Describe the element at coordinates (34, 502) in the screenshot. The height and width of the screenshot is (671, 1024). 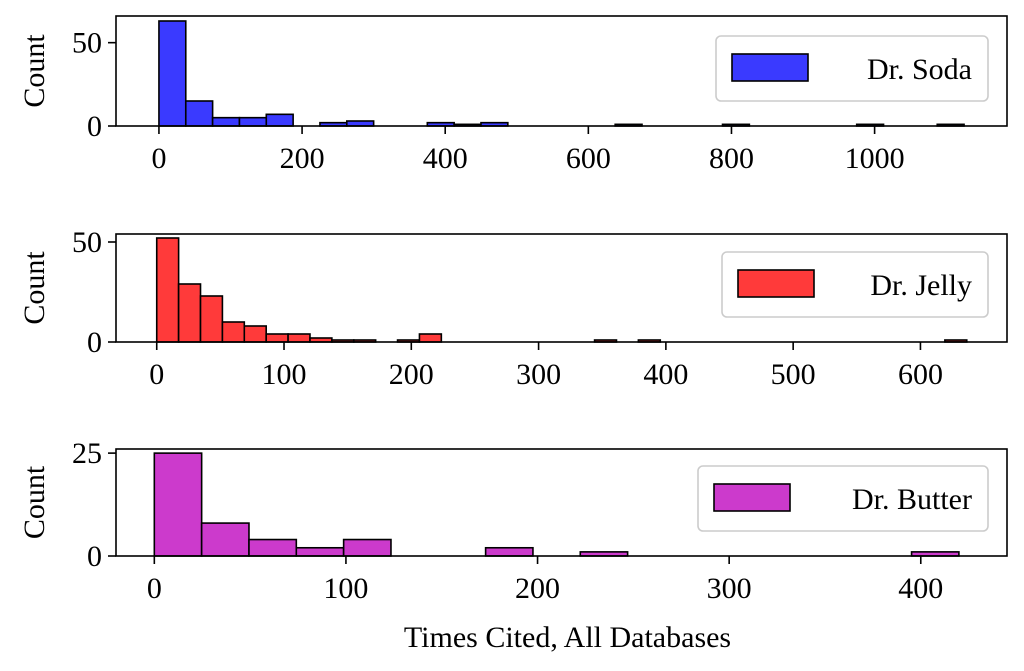
I see `y-axis-label-3: Count` at that location.